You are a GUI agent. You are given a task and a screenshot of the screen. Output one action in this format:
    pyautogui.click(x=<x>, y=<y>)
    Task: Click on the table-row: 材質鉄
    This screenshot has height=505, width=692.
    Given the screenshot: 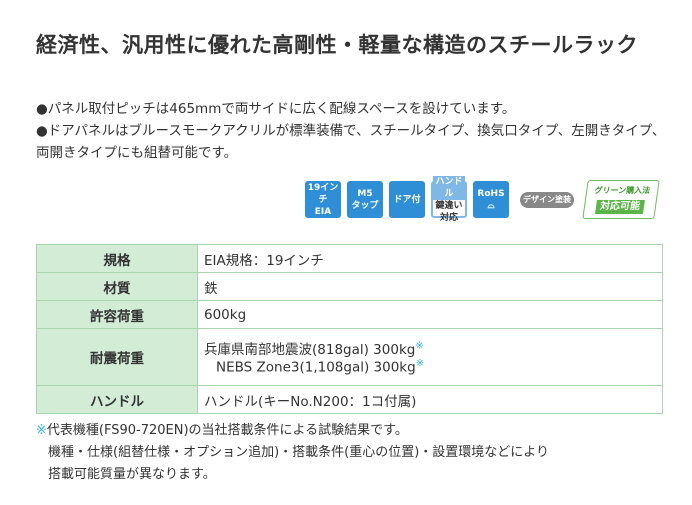 What is the action you would take?
    pyautogui.click(x=349, y=286)
    